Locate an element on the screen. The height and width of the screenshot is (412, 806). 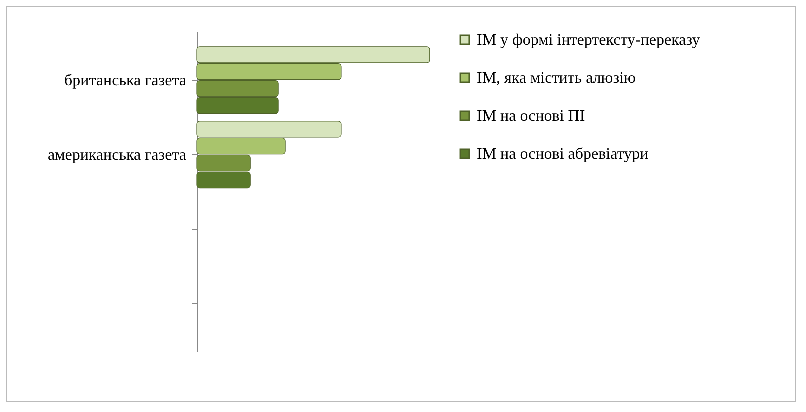
y-tick-label: американська газета is located at coordinates (117, 155).